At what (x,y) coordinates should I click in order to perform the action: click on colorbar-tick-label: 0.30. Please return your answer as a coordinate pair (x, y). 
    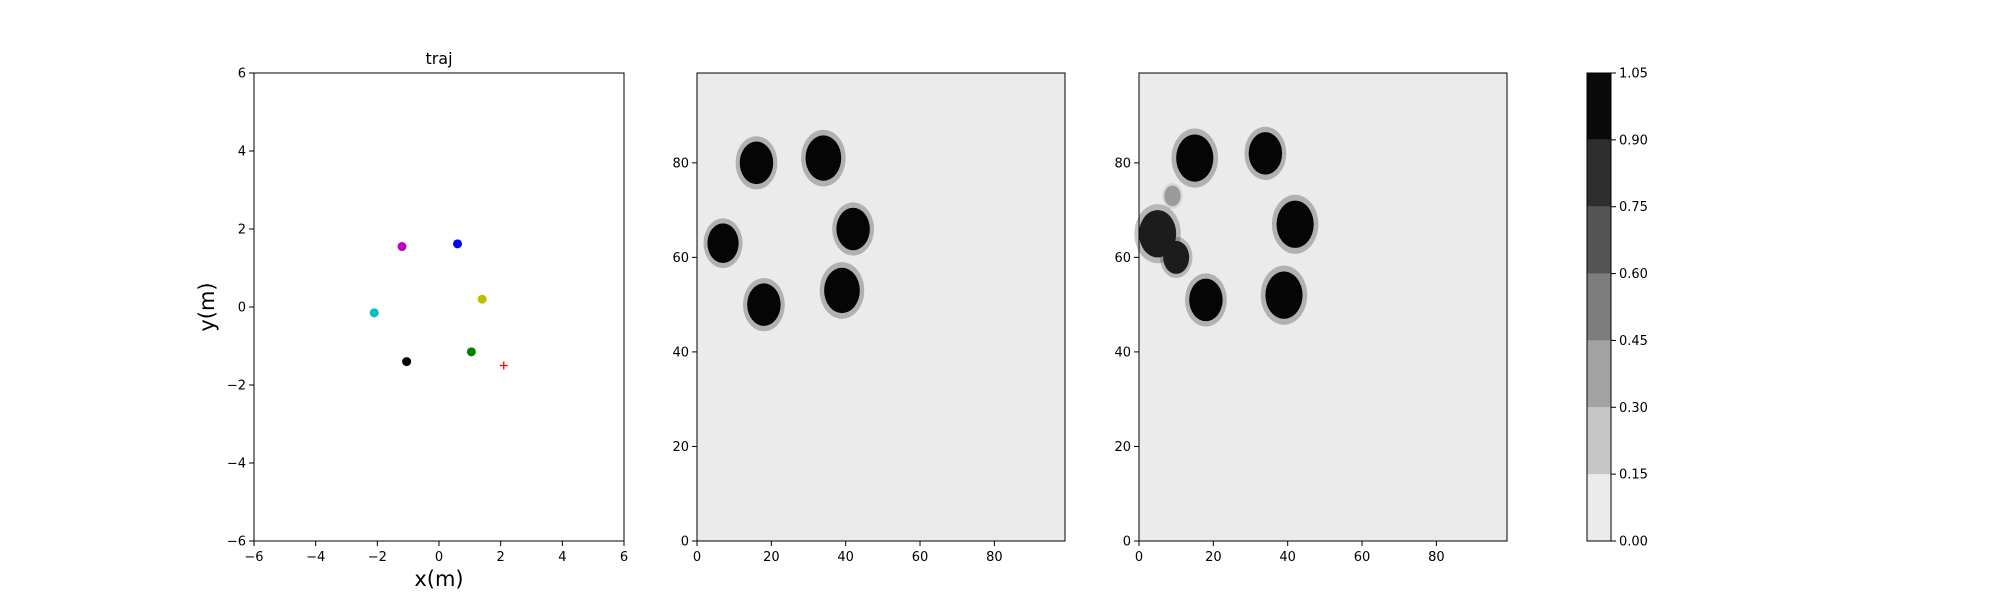
    Looking at the image, I should click on (1633, 408).